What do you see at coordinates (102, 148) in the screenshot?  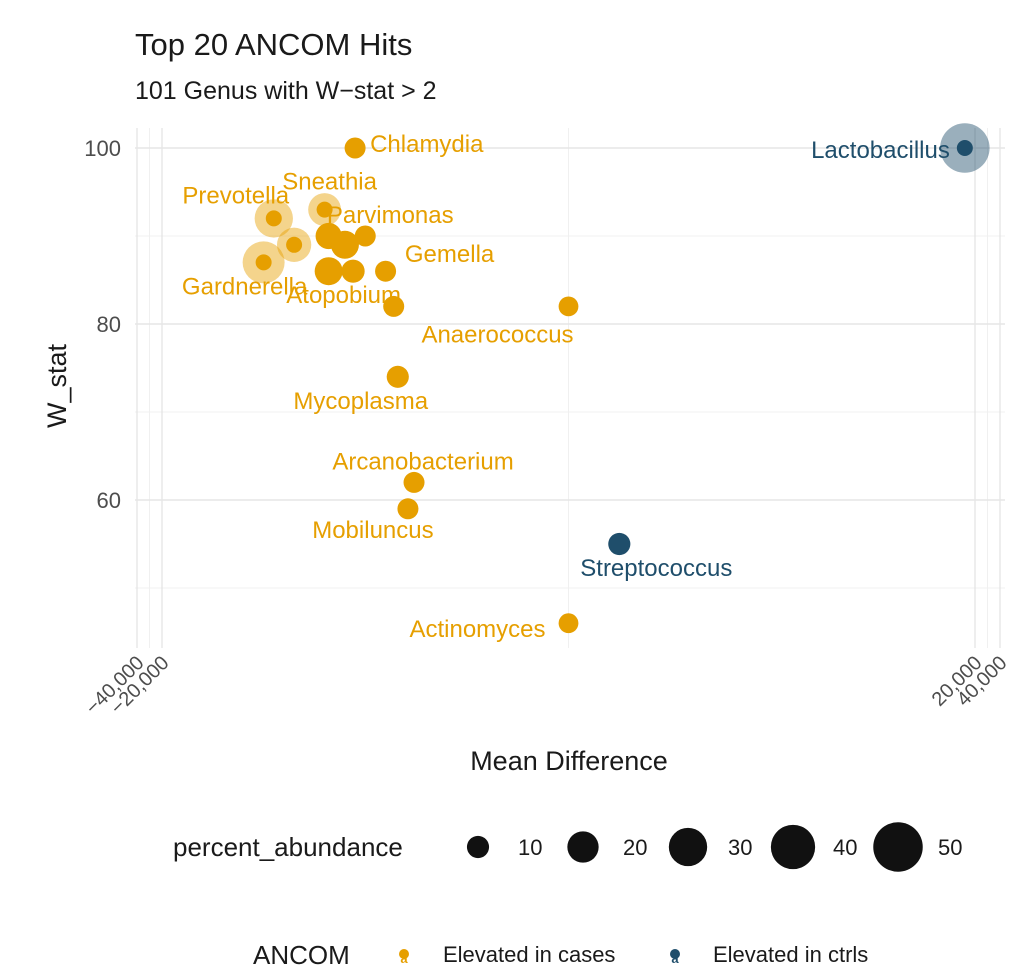 I see `y-tick-label: 100` at bounding box center [102, 148].